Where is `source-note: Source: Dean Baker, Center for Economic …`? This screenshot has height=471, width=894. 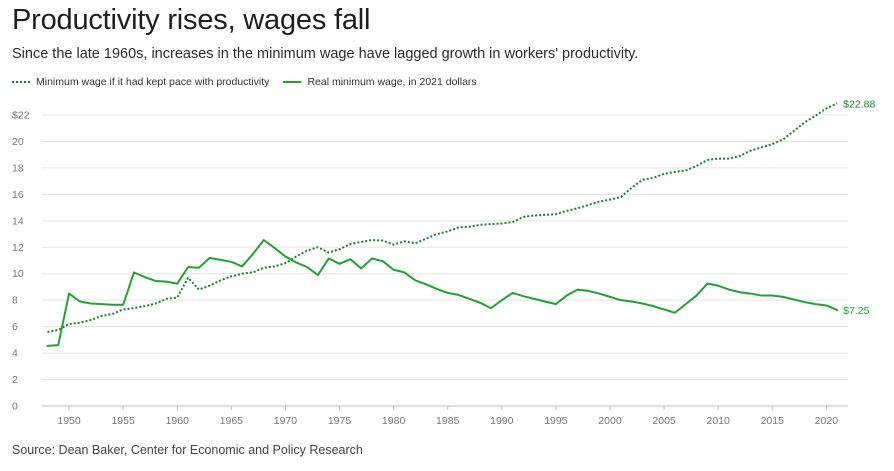 source-note: Source: Dean Baker, Center for Economic … is located at coordinates (187, 450).